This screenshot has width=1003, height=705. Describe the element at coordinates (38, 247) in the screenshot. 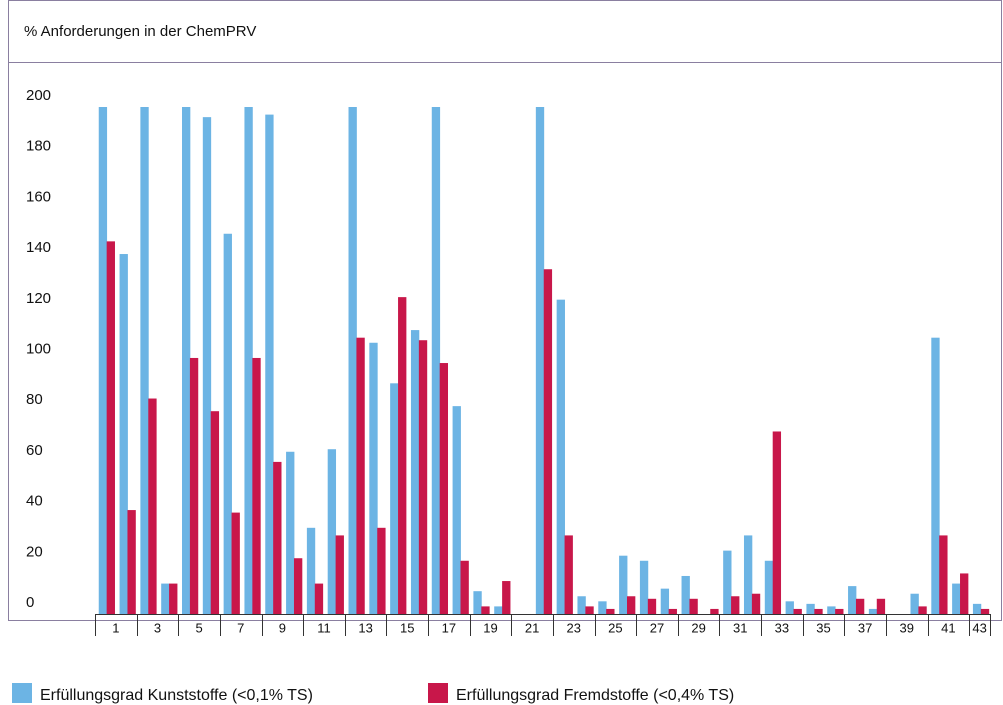

I see `y-tick-label: 140` at that location.